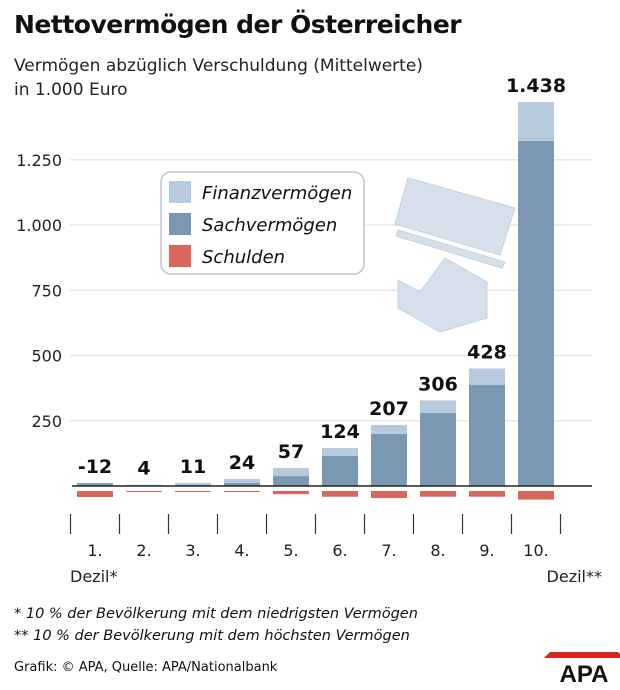  What do you see at coordinates (39, 225) in the screenshot?
I see `y-tick-label: 1.000` at bounding box center [39, 225].